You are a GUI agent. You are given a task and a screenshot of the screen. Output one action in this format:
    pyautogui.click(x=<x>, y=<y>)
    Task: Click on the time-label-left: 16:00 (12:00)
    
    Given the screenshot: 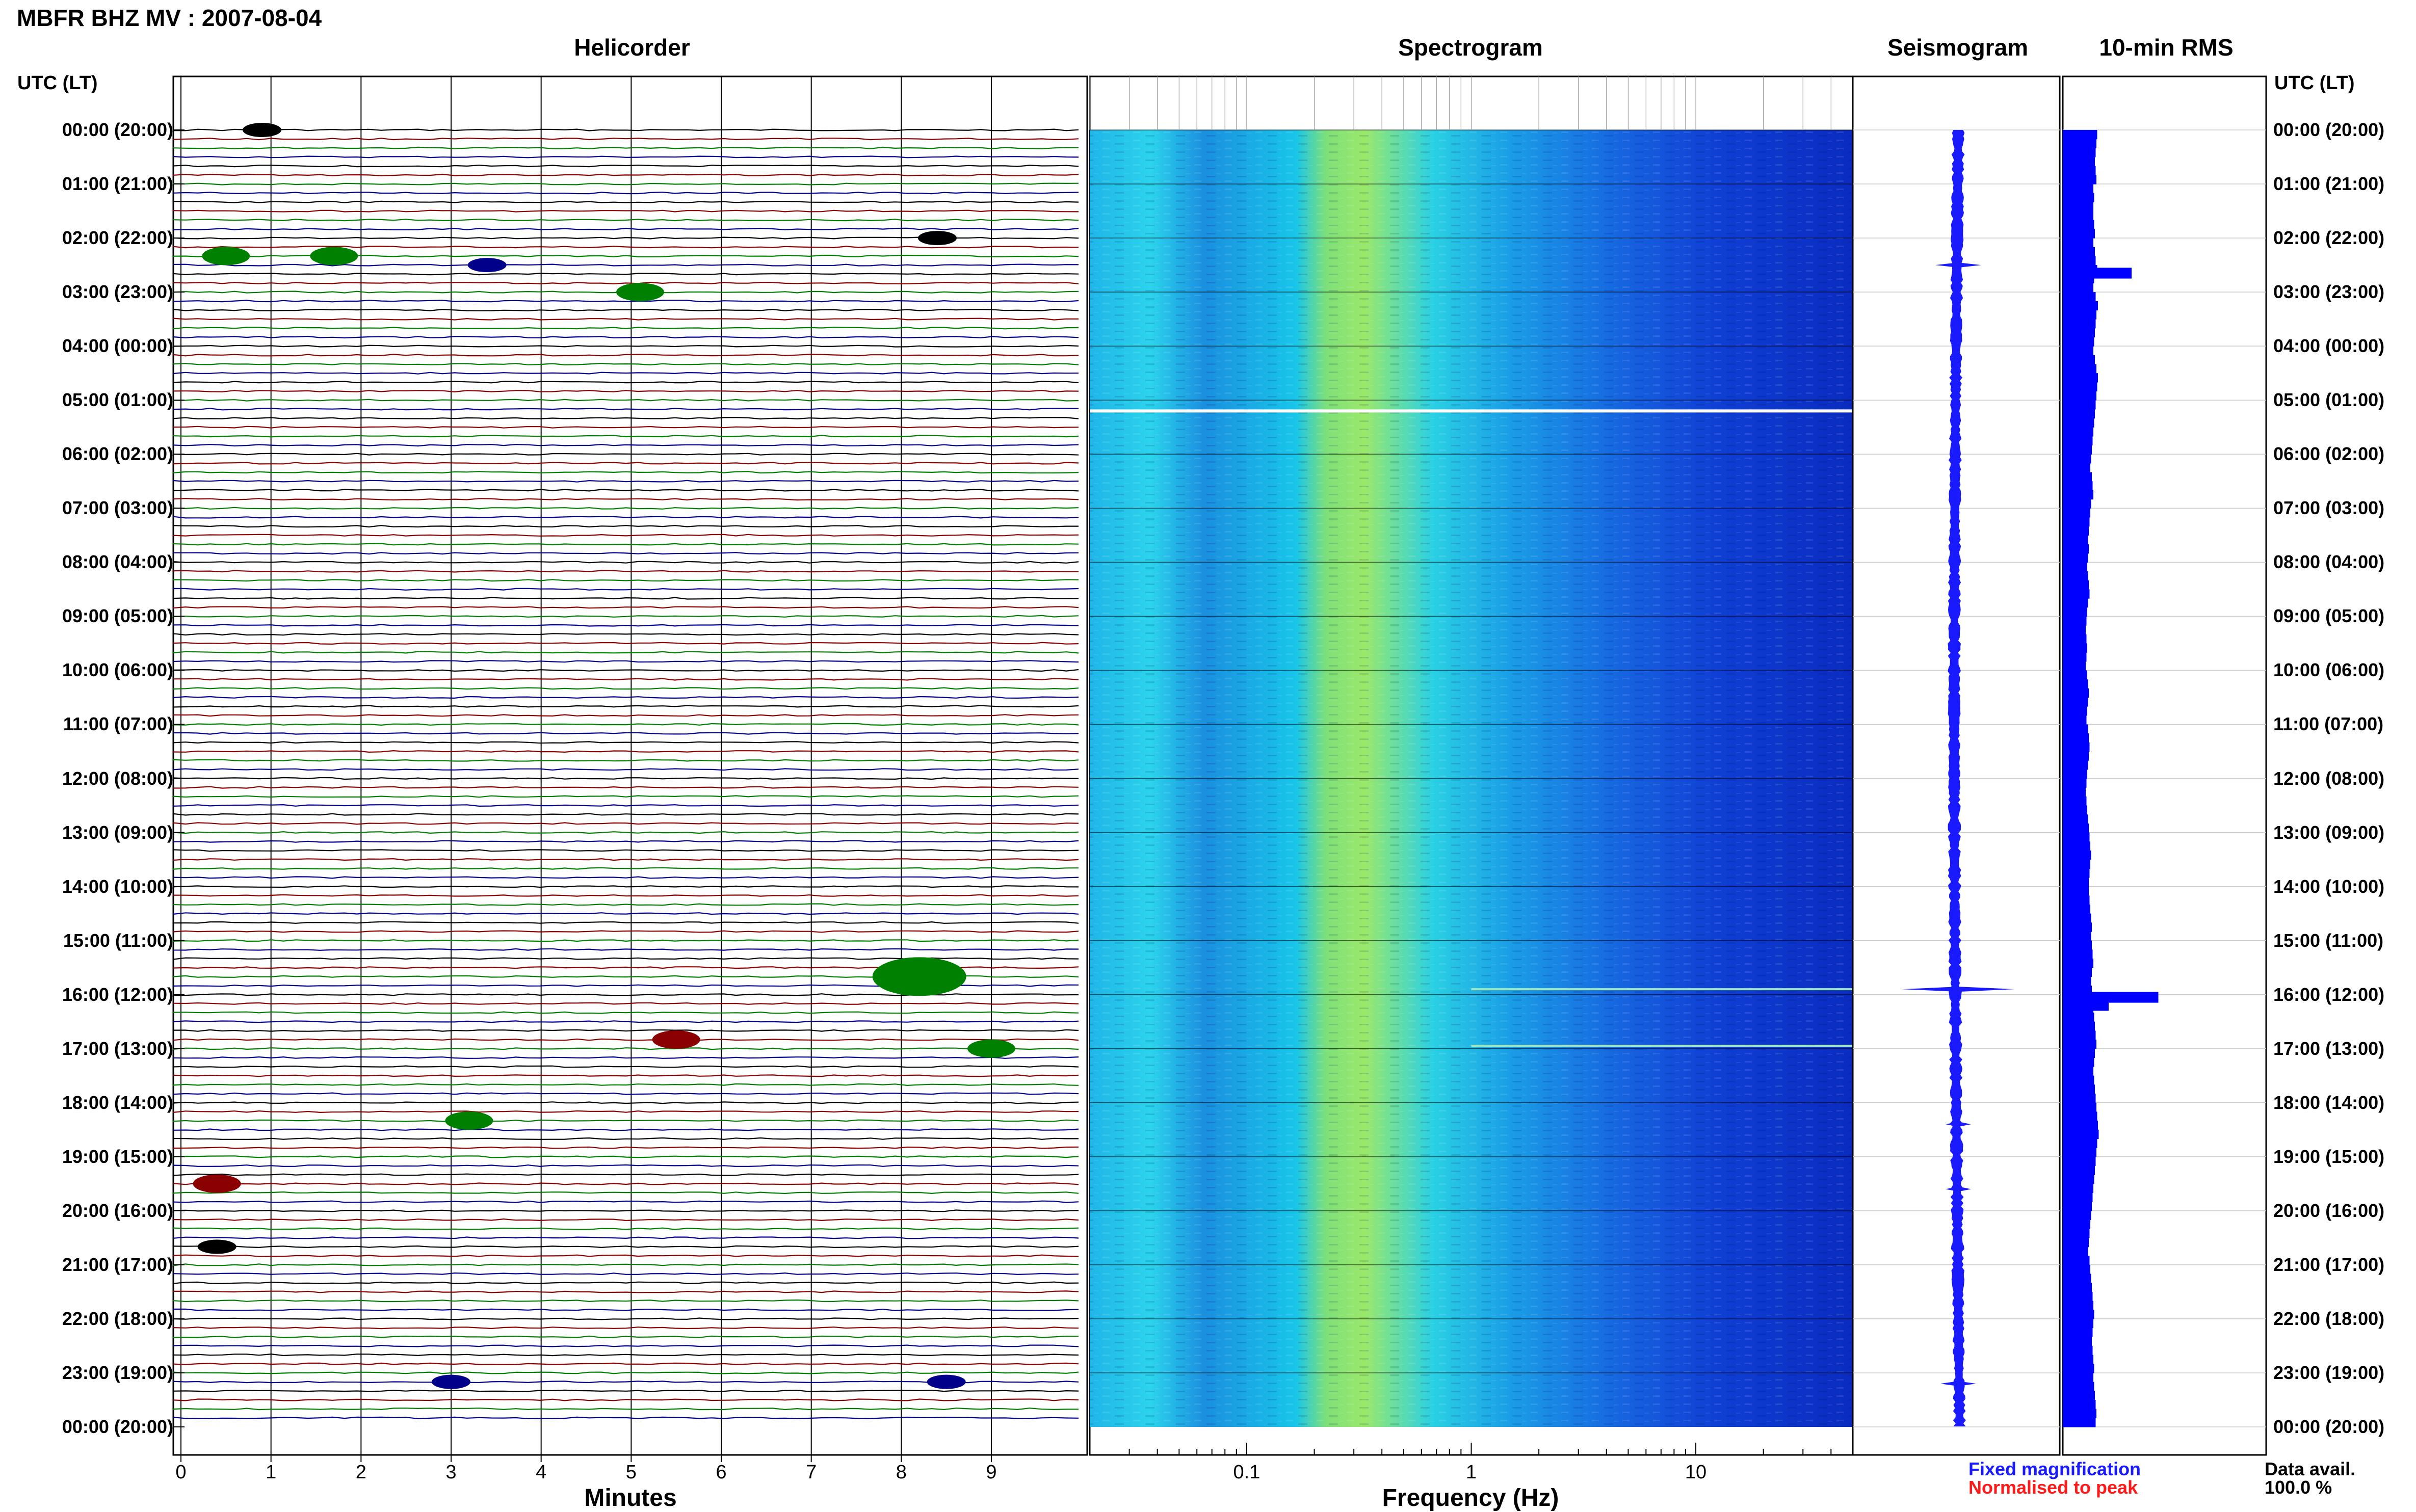 What is the action you would take?
    pyautogui.click(x=117, y=994)
    